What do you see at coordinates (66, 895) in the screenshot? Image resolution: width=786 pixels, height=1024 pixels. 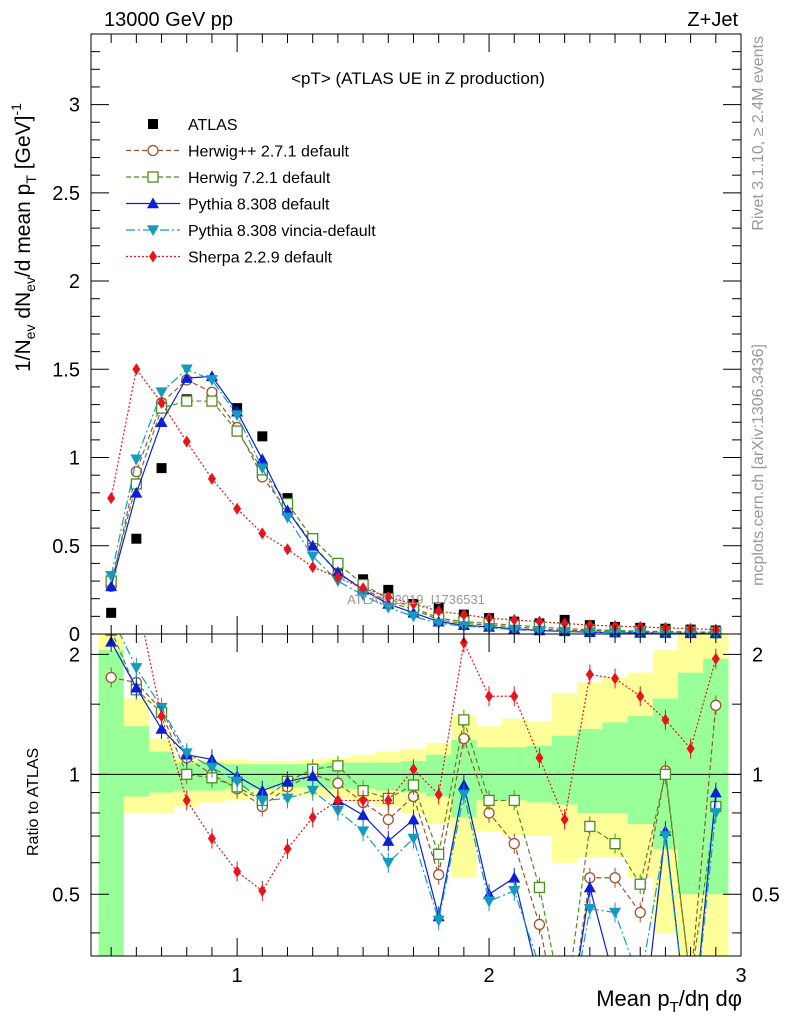 I see `y-tick-label-ratio: 0.5` at bounding box center [66, 895].